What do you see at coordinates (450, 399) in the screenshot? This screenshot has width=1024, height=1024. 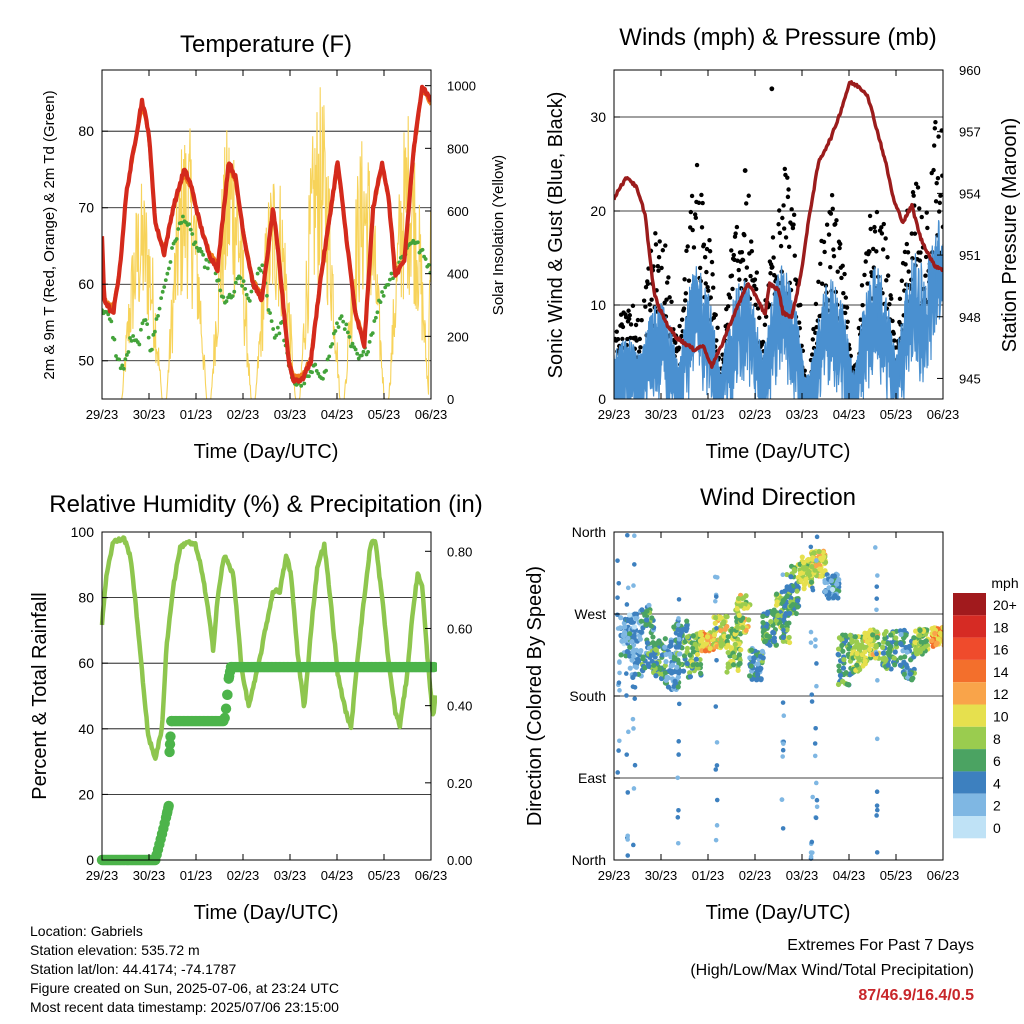 I see `temperature-y2-tick-label: 0` at bounding box center [450, 399].